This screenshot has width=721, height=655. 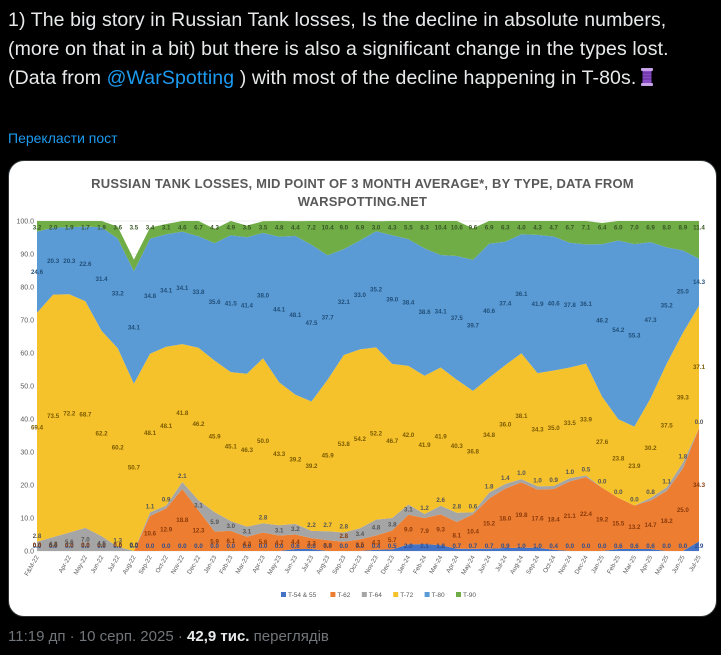 What do you see at coordinates (27, 453) in the screenshot?
I see `y-tick-label: 30.0` at bounding box center [27, 453].